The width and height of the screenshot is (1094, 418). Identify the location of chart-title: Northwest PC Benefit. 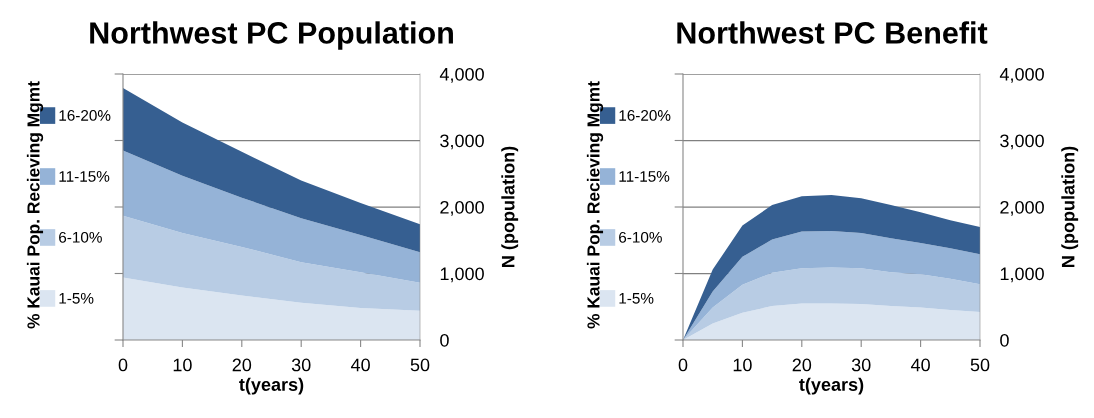
(832, 32).